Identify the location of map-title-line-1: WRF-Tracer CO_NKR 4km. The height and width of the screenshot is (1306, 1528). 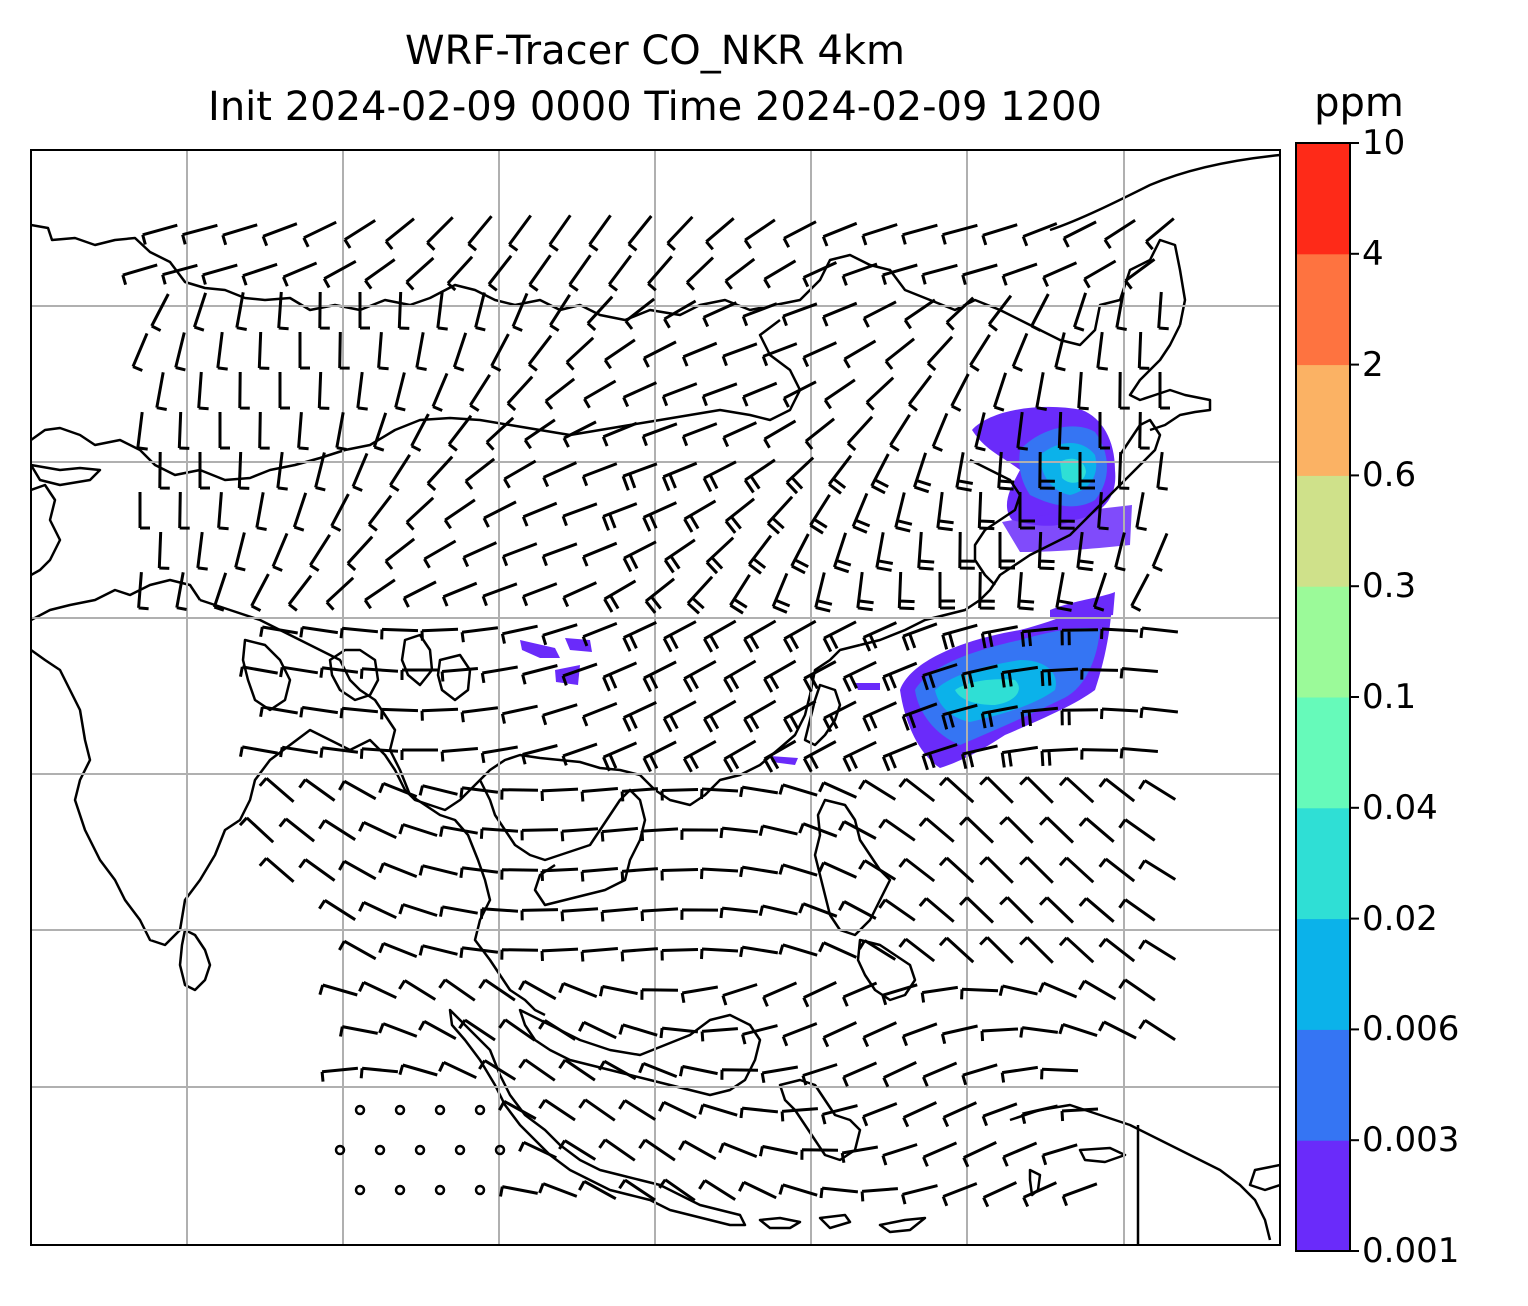
(655, 51).